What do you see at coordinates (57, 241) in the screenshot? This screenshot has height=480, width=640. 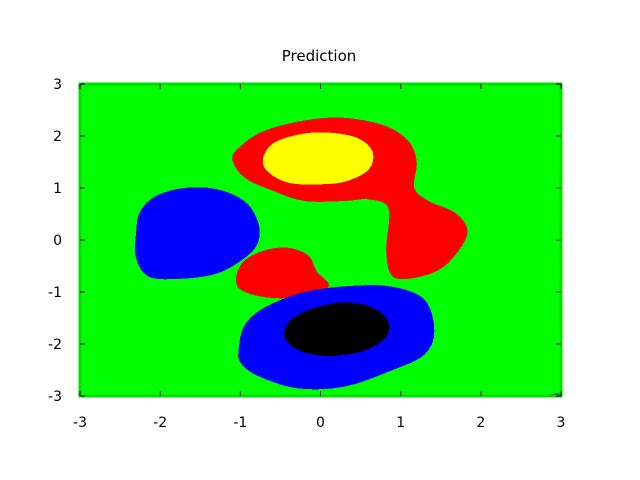 I see `y-tick-label: 0` at bounding box center [57, 241].